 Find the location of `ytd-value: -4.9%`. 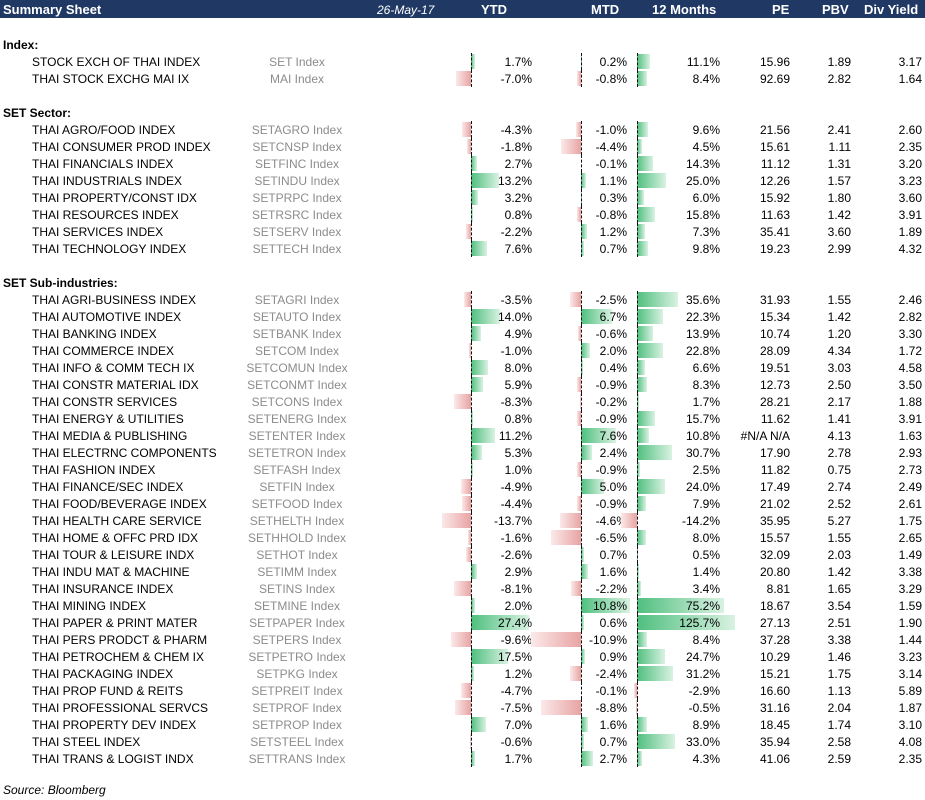

ytd-value: -4.9% is located at coordinates (516, 487).